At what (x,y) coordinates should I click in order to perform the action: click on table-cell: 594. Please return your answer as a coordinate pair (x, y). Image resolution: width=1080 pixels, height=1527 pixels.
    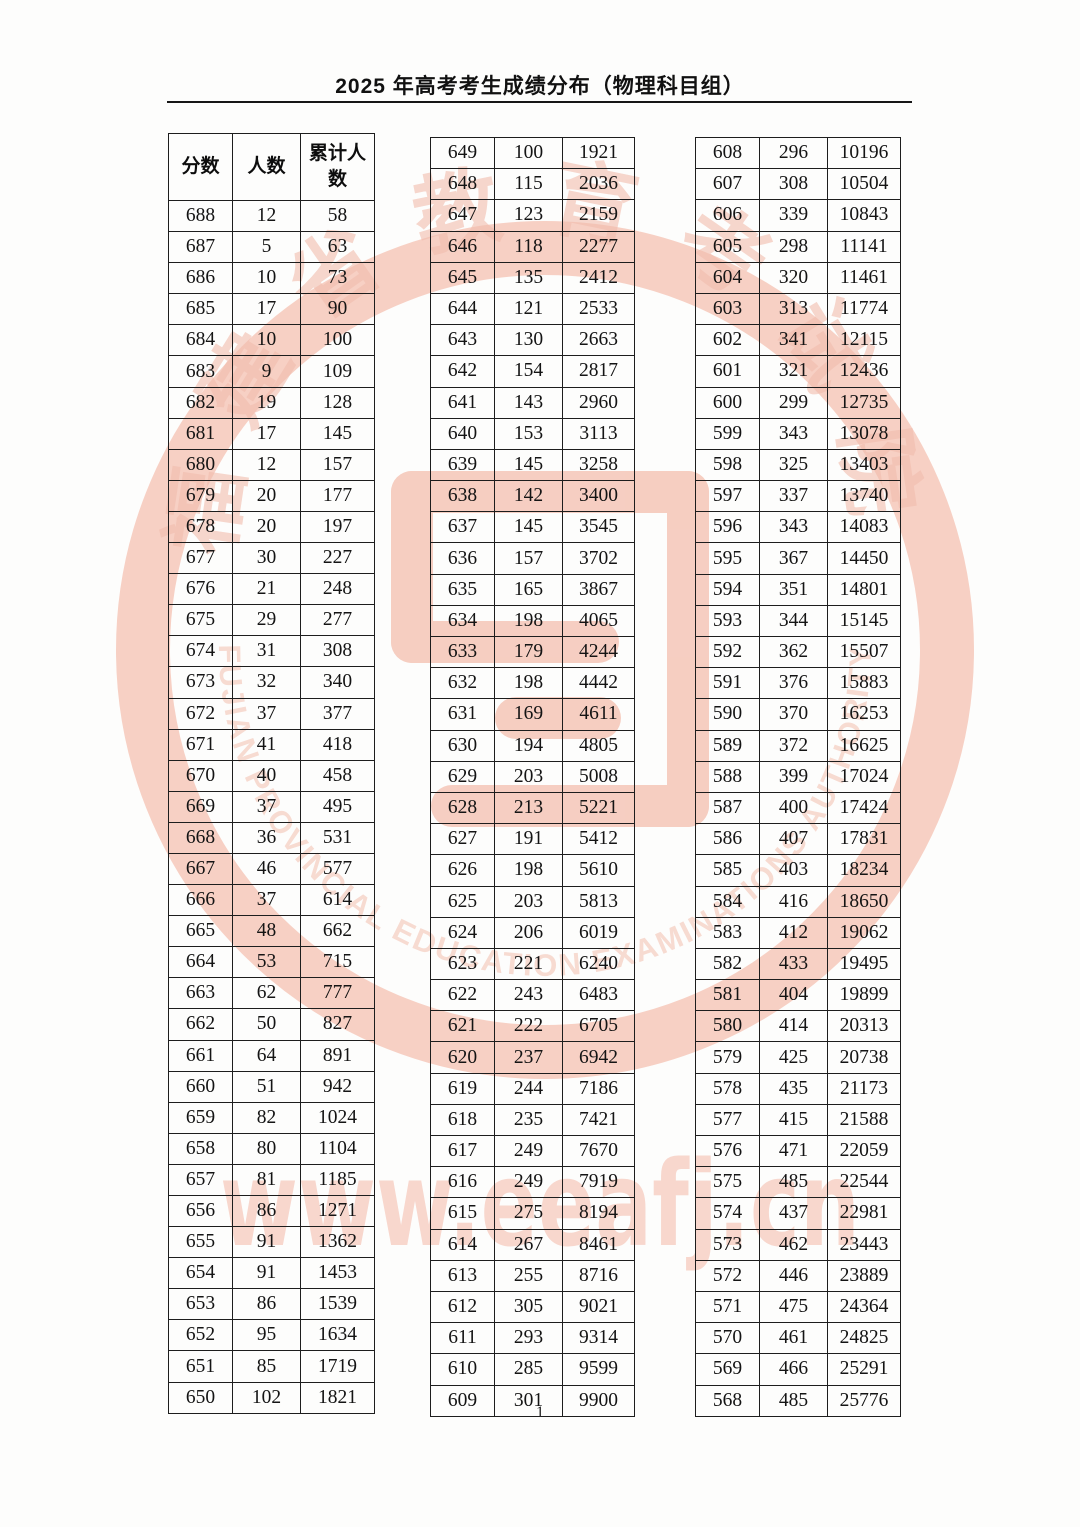
    Looking at the image, I should click on (727, 589).